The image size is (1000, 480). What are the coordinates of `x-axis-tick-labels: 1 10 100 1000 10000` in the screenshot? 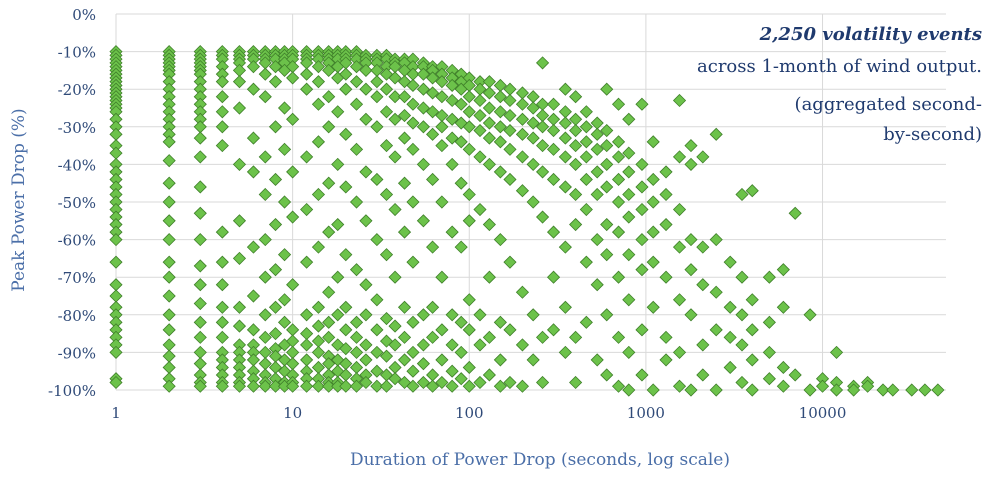 It's located at (478, 413).